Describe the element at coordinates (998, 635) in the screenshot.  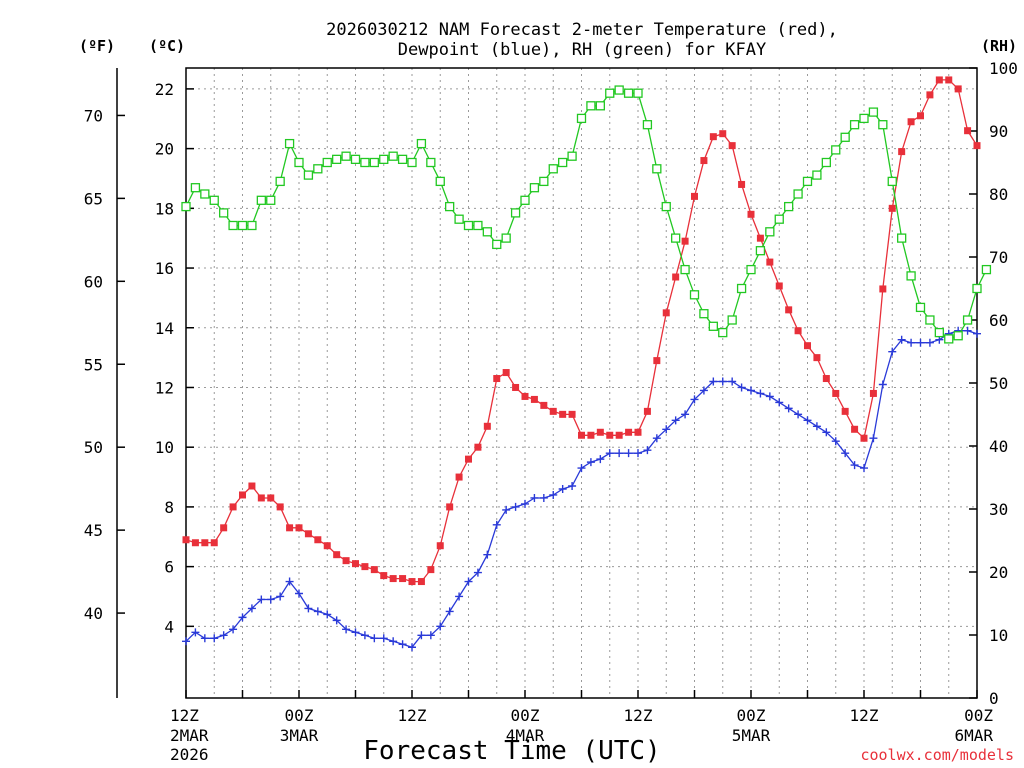
I see `rh-tick-label: 10` at that location.